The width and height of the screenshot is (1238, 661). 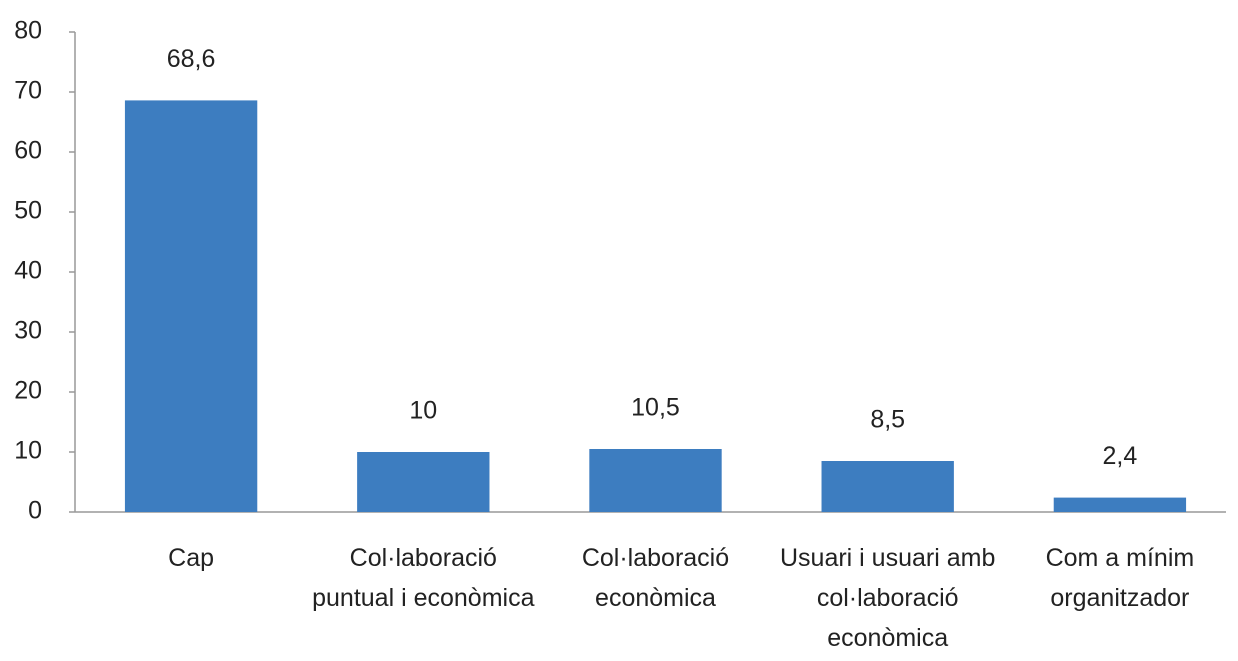 What do you see at coordinates (887, 420) in the screenshot?
I see `value-label: 8,5` at bounding box center [887, 420].